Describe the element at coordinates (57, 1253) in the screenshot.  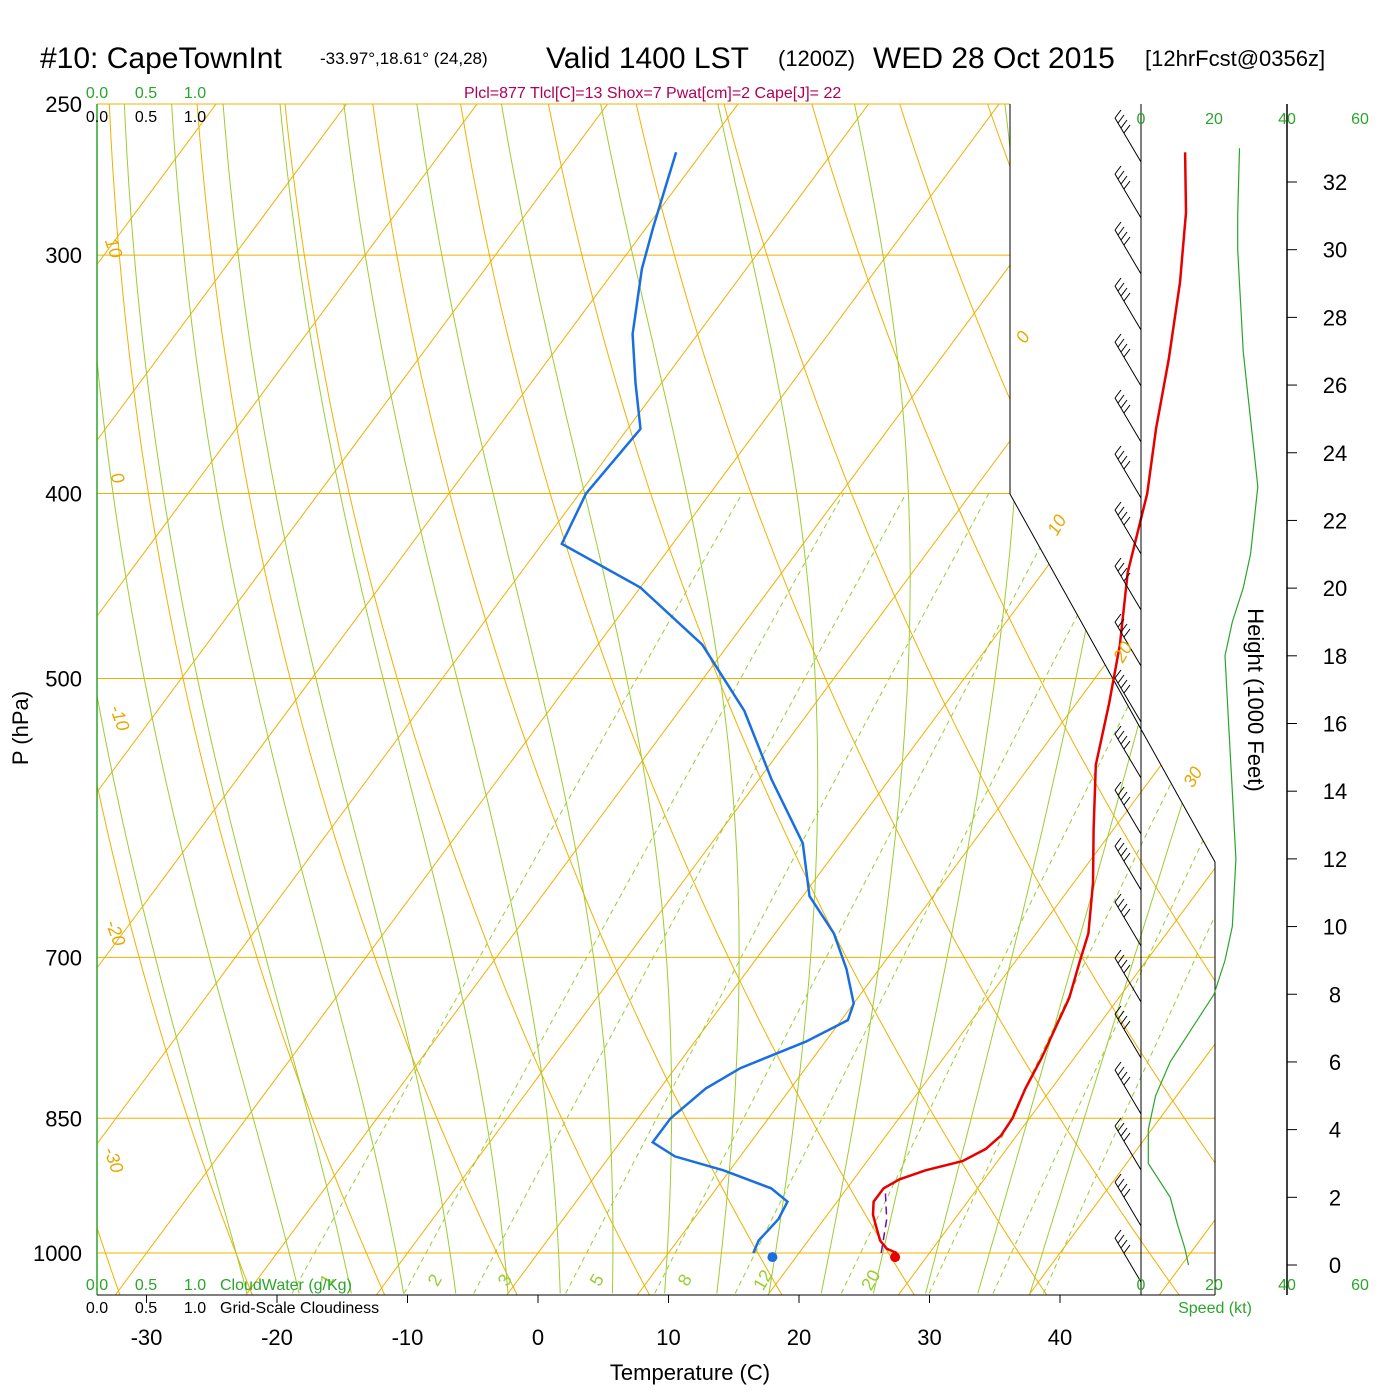
I see `pressure-tick-label: 1000` at that location.